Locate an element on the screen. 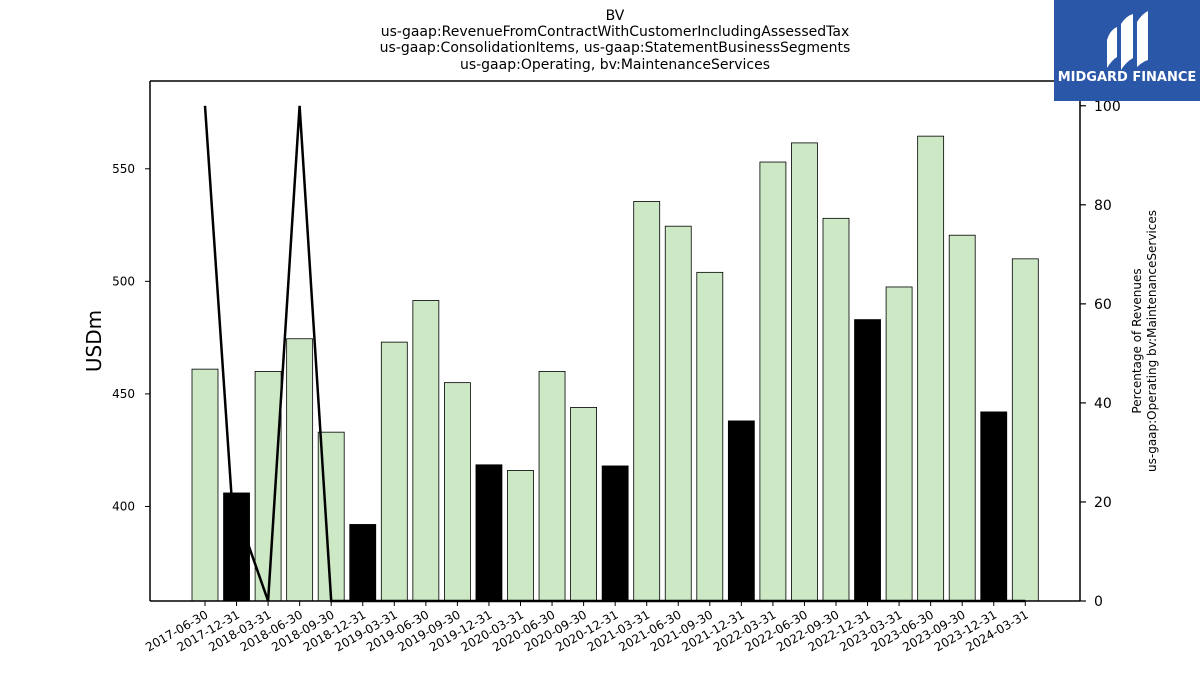 This screenshot has width=1200, height=675. y-tick-label: 450 is located at coordinates (123, 394).